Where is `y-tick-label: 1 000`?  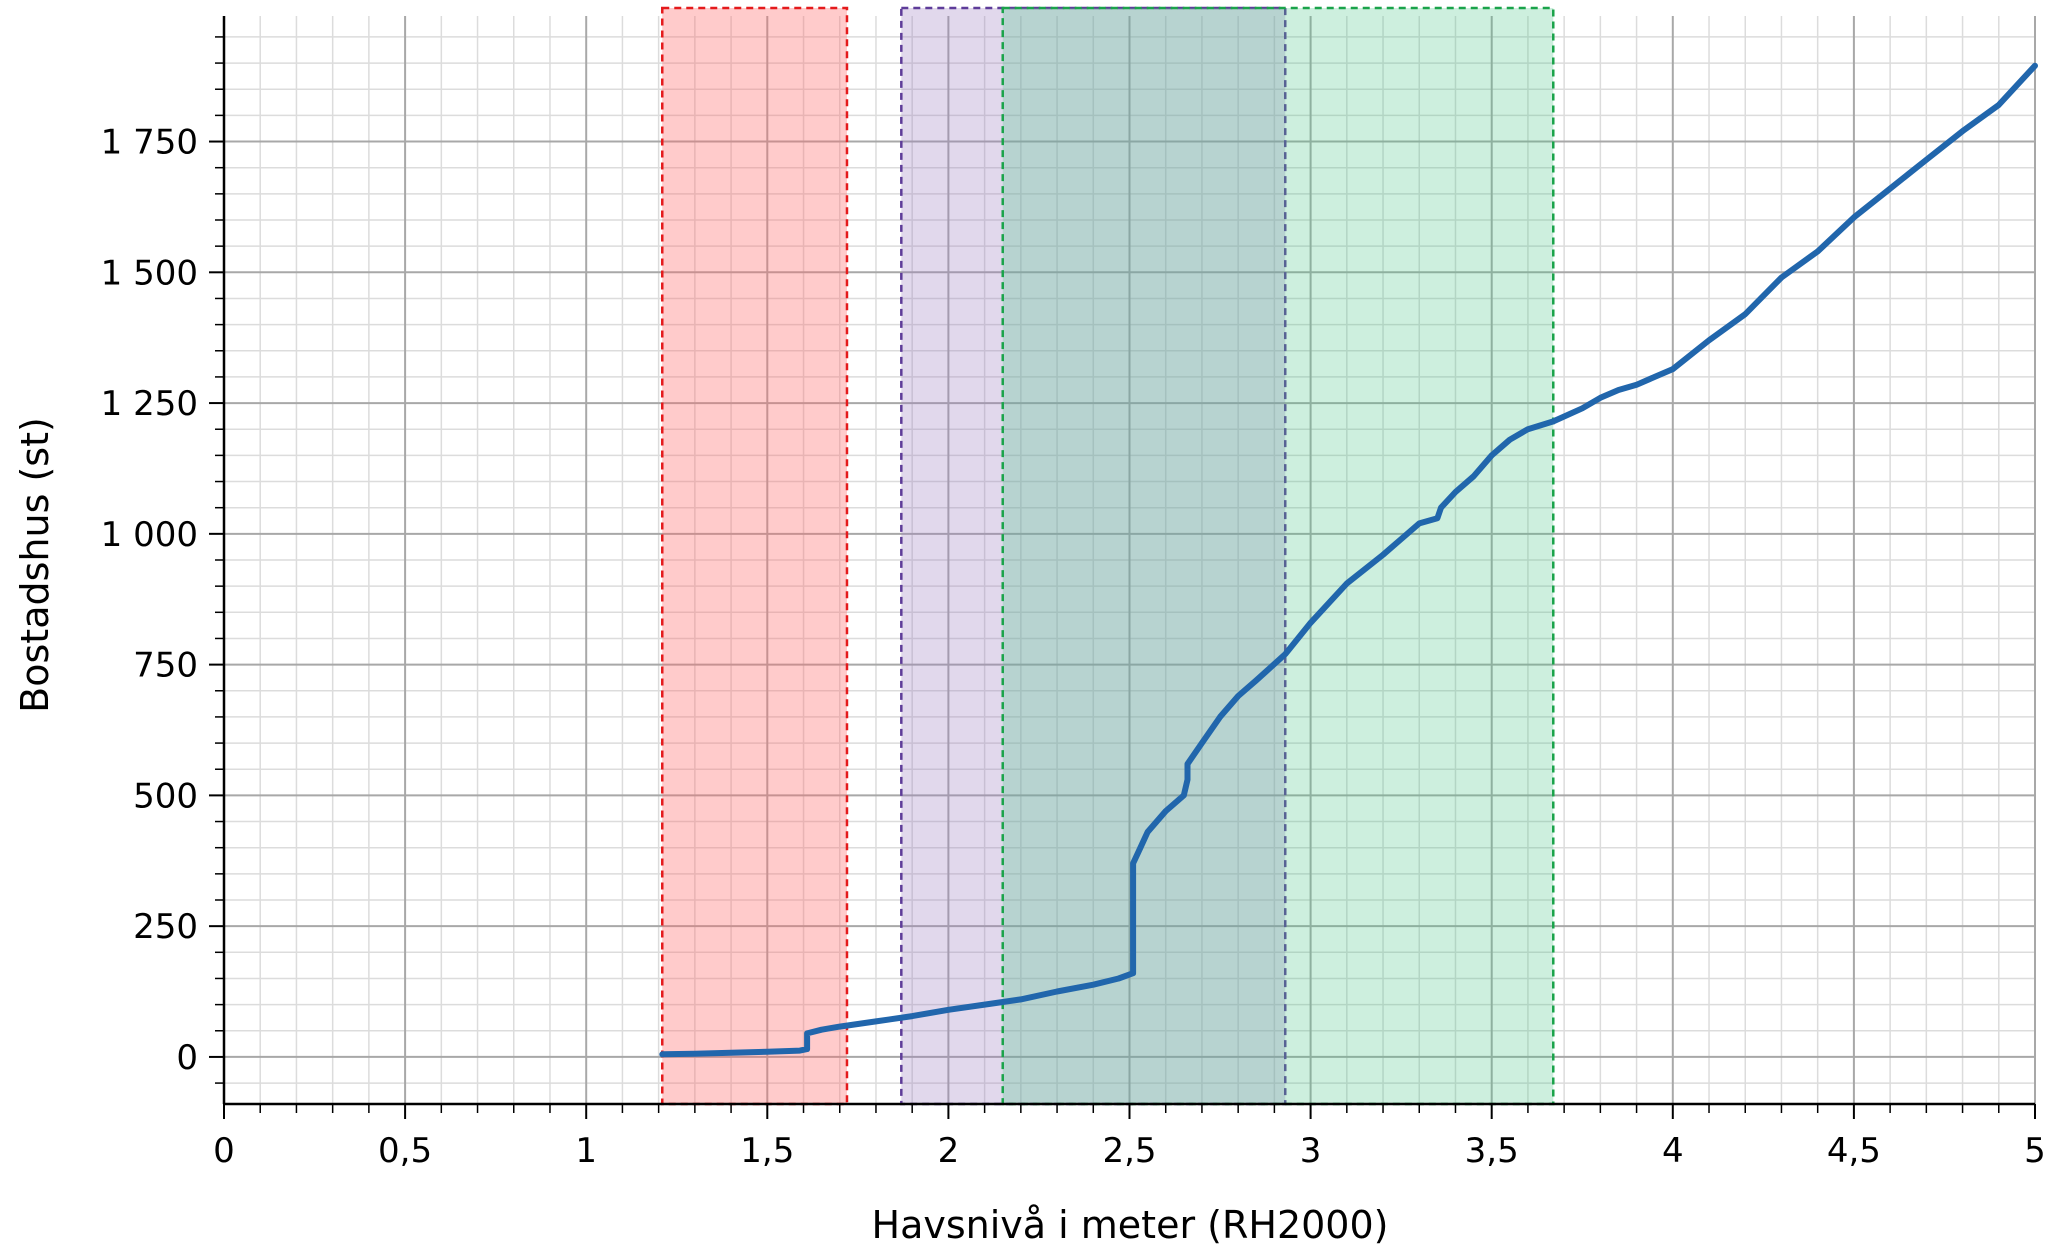
y-tick-label: 1 000 is located at coordinates (149, 535).